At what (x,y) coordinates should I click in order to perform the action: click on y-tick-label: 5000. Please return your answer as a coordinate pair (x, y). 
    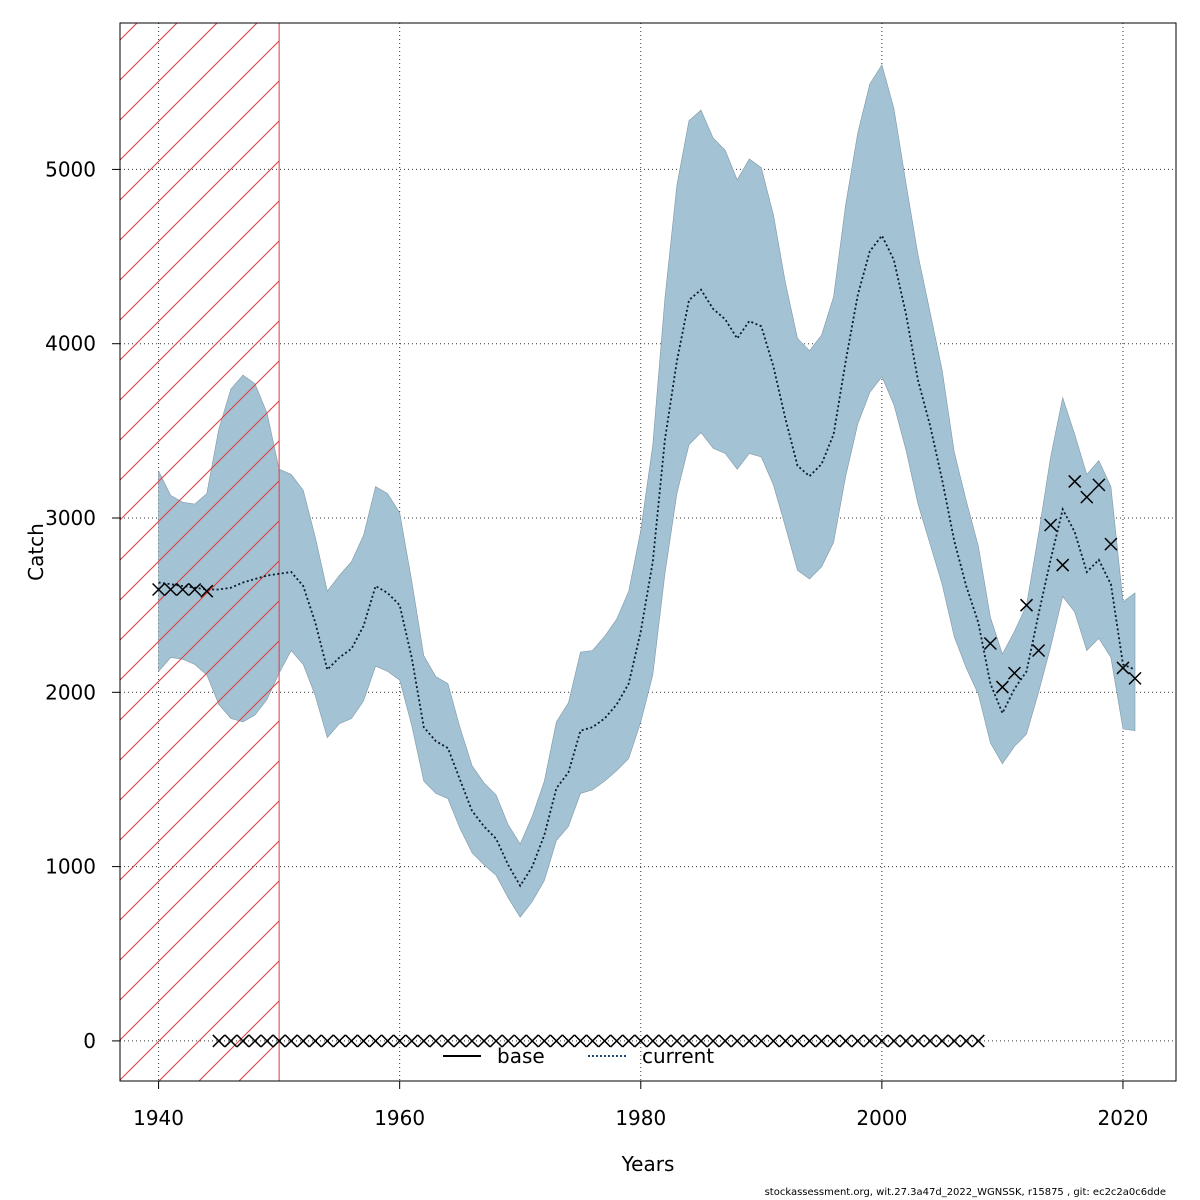
    Looking at the image, I should click on (70, 169).